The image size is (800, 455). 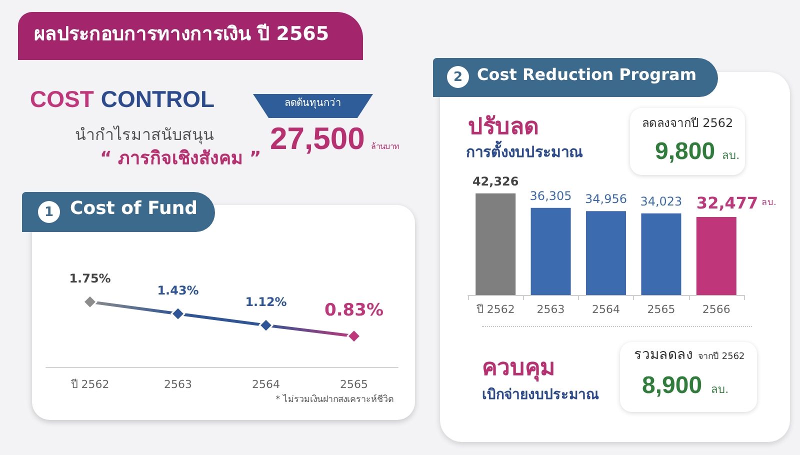 What do you see at coordinates (495, 181) in the screenshot?
I see `data-label: 42,326` at bounding box center [495, 181].